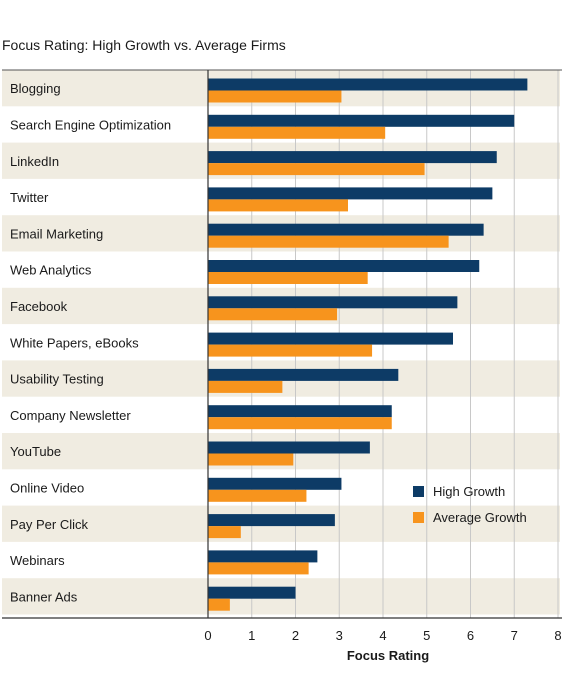  I want to click on category-label: Search Engine Optimization, so click(90, 124).